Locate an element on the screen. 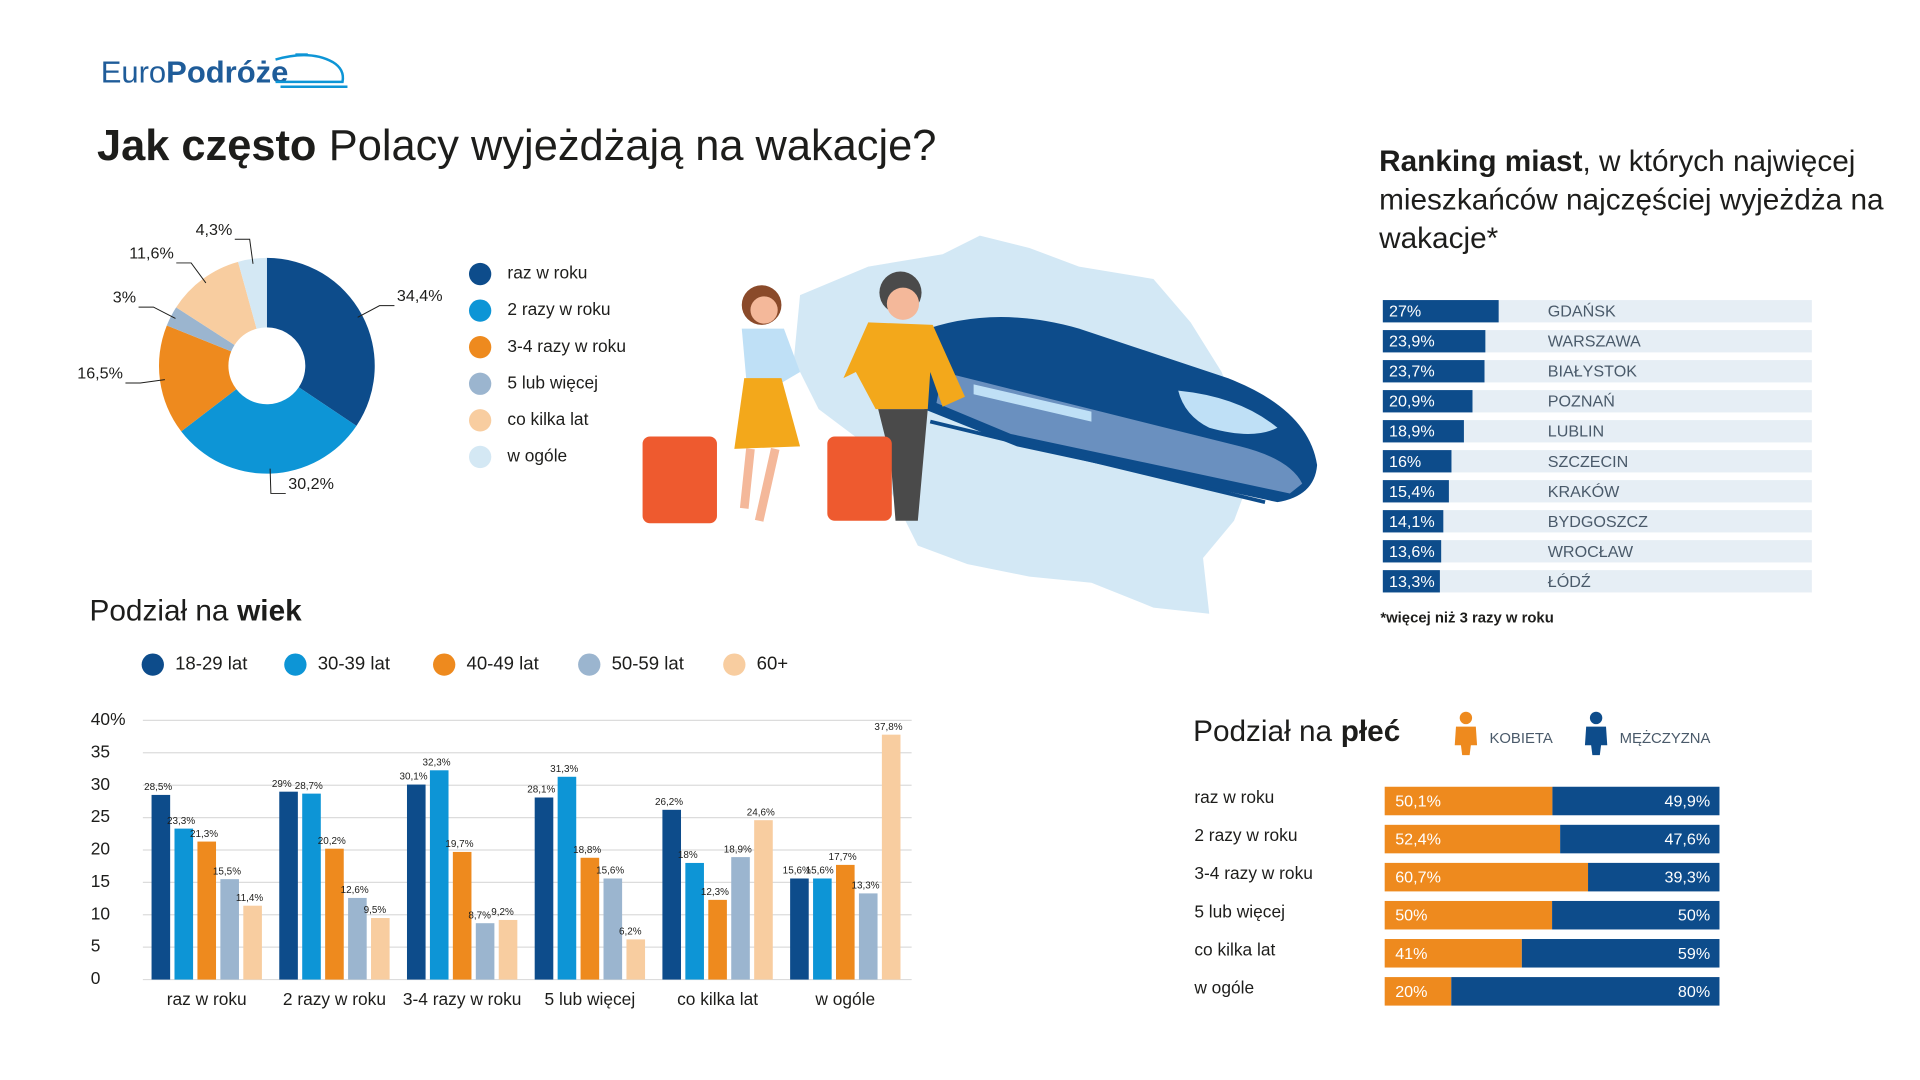 The image size is (1920, 1080). woman-suitcase is located at coordinates (679, 480).